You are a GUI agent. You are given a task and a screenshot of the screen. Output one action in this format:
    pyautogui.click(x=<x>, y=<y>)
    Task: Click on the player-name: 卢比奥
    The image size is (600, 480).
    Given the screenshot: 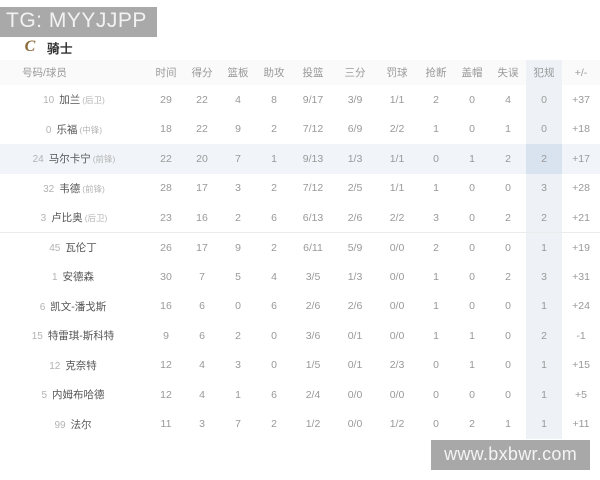 What is the action you would take?
    pyautogui.click(x=67, y=218)
    